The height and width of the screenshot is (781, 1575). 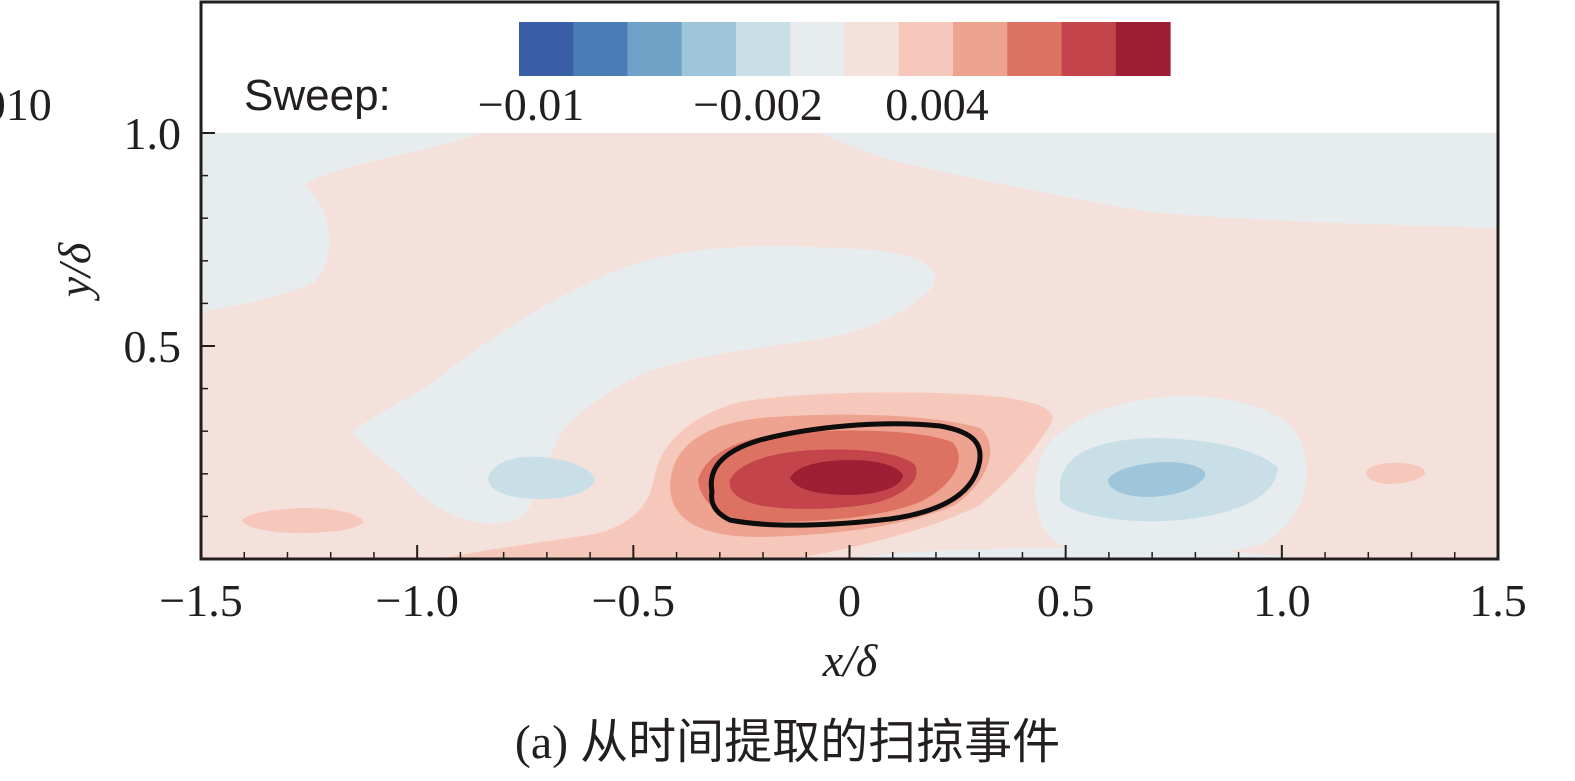 What do you see at coordinates (937, 104) in the screenshot?
I see `colorbar-tick-label: 0.004` at bounding box center [937, 104].